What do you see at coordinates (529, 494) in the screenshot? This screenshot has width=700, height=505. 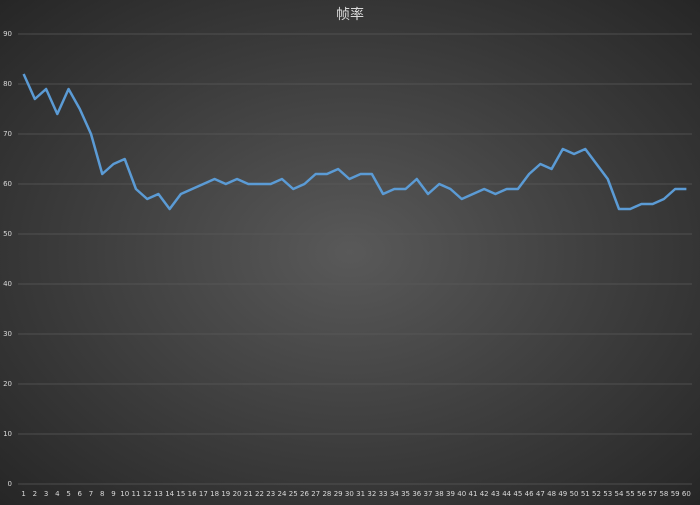 I see `x-tick-label: 46` at bounding box center [529, 494].